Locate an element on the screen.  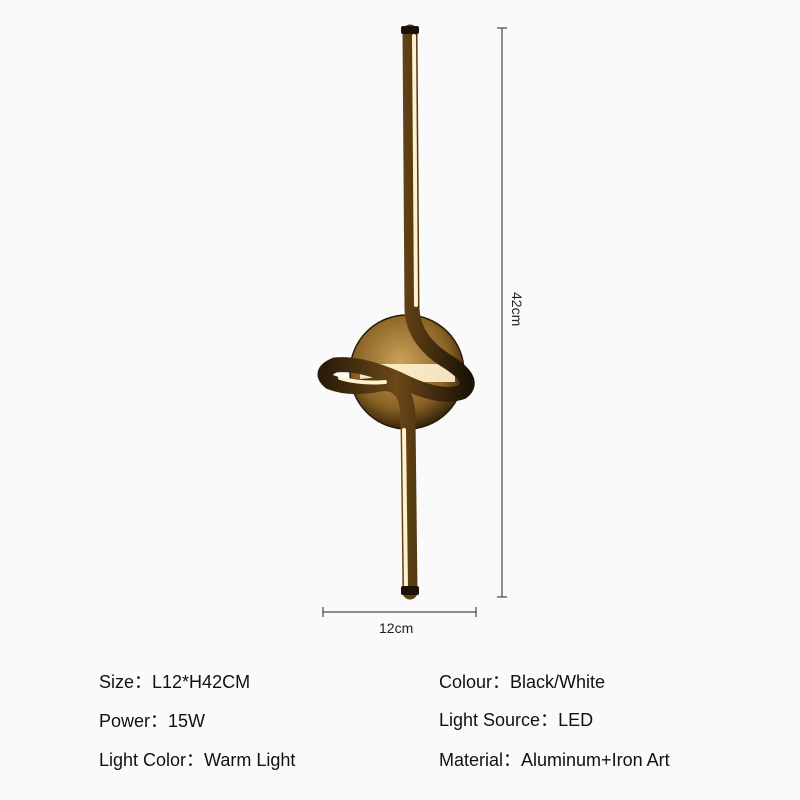
spec-label: Size： is located at coordinates (126, 682).